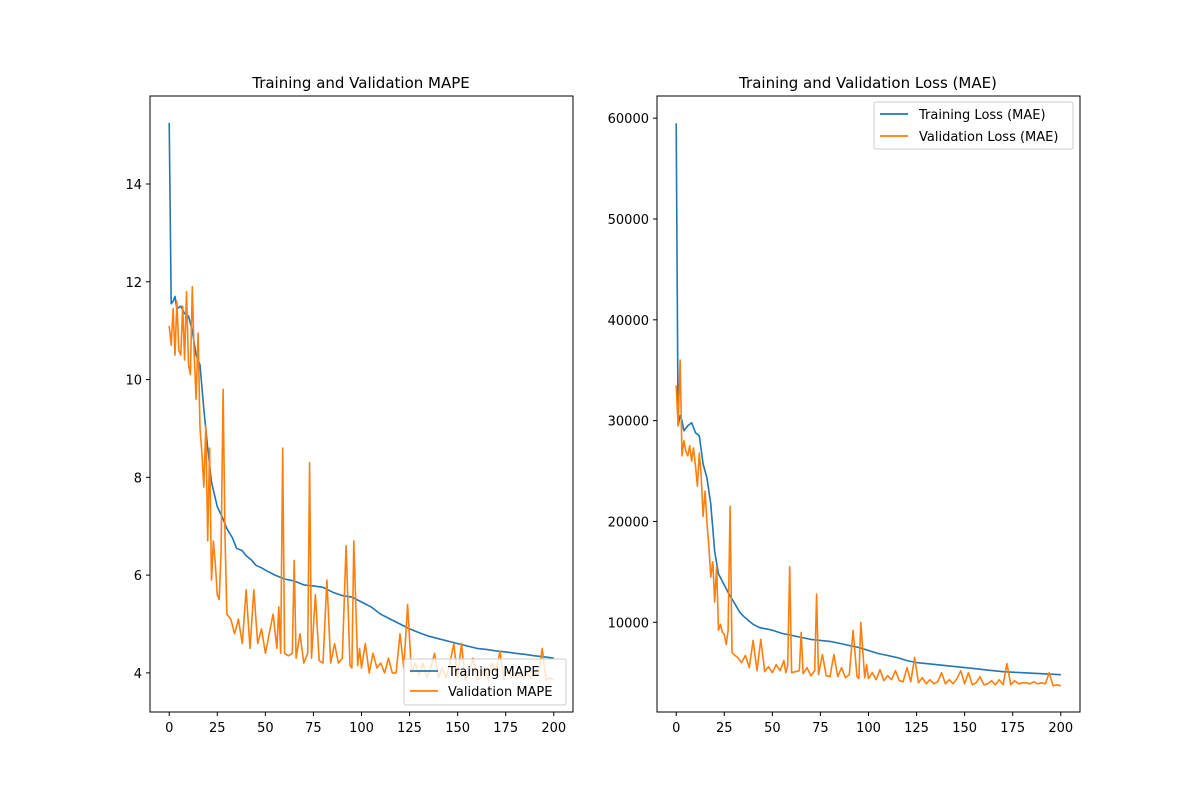 Image resolution: width=1200 pixels, height=800 pixels. What do you see at coordinates (867, 83) in the screenshot?
I see `chart-title: Training and Validation Loss (MAE)` at bounding box center [867, 83].